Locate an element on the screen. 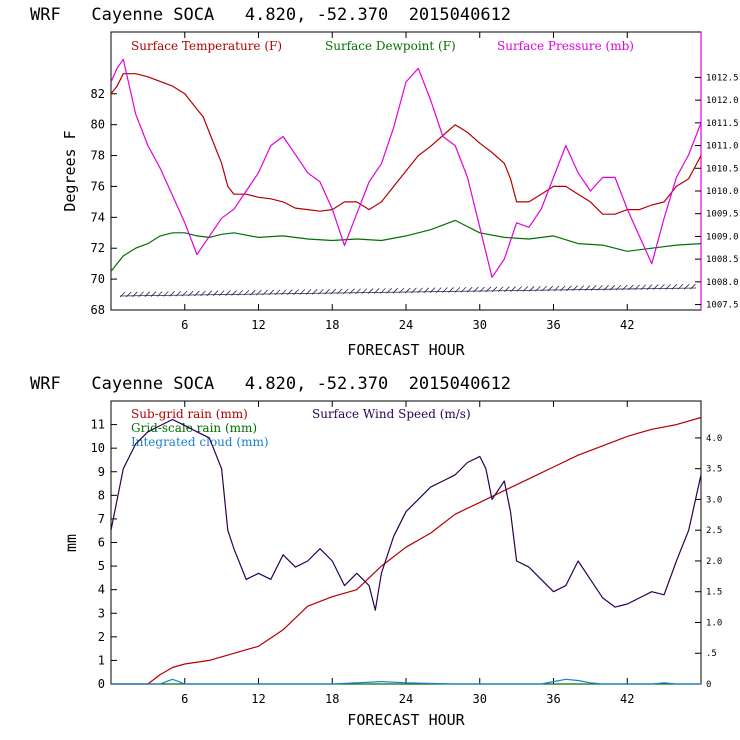  y2-tick-label: 1.0 is located at coordinates (714, 623).